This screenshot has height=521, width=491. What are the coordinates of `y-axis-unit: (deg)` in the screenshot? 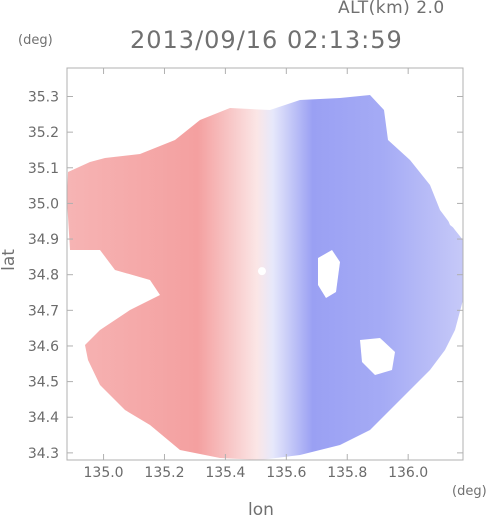 It's located at (35, 40).